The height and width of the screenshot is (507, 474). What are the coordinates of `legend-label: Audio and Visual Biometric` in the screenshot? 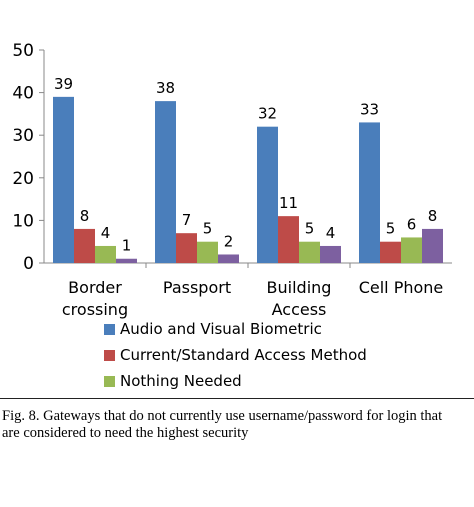 It's located at (221, 329).